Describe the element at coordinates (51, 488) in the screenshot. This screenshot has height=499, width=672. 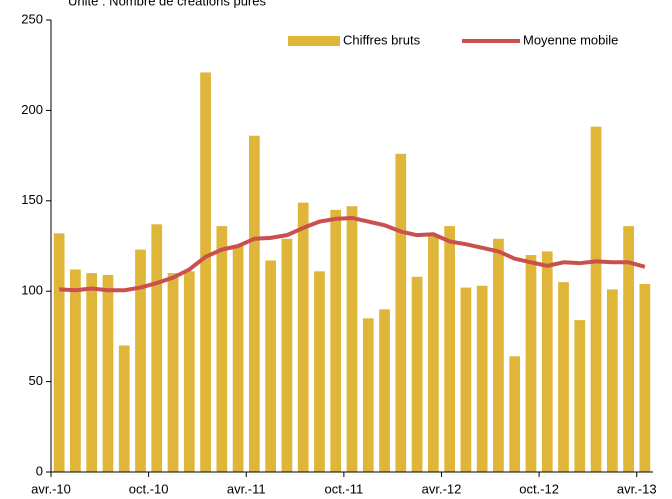
I see `x-tick-label: avr.-10` at that location.